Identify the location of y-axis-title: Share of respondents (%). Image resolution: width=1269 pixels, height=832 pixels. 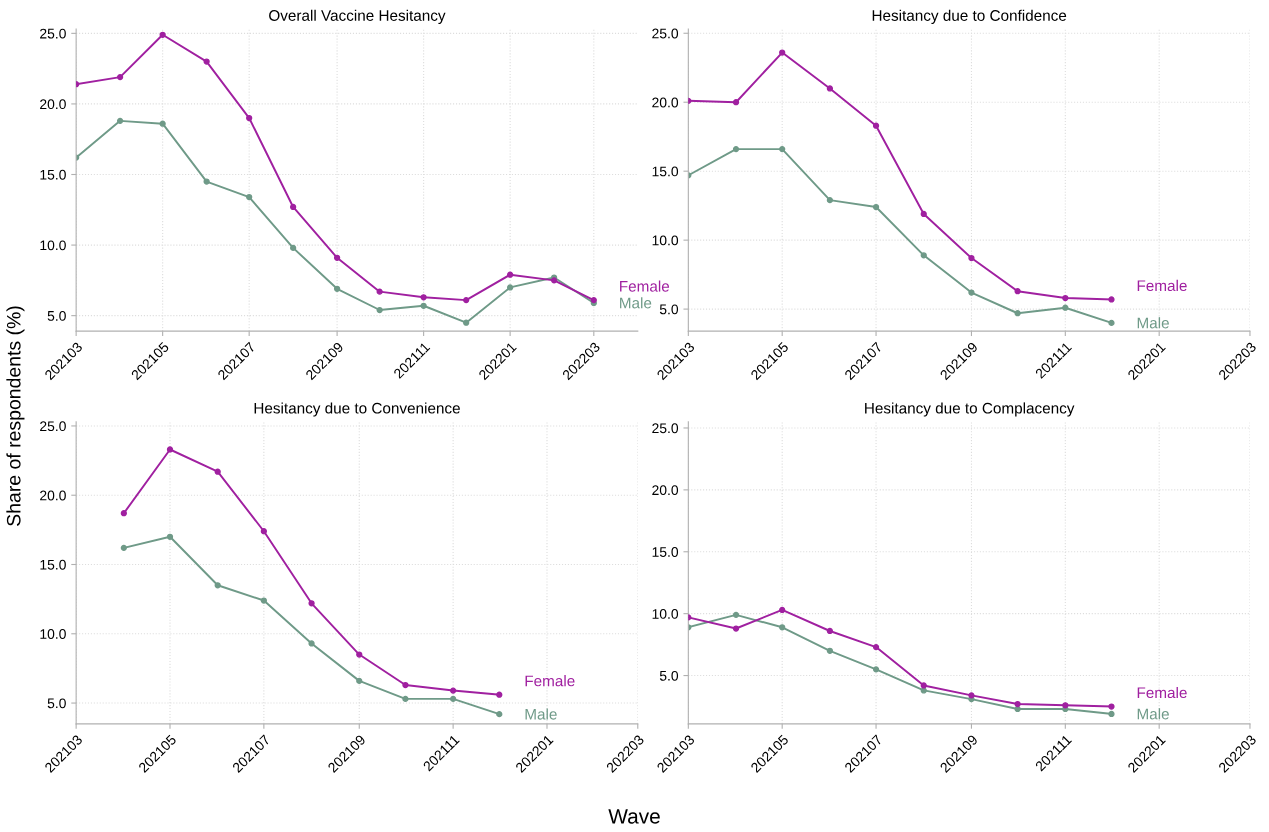
(15, 416).